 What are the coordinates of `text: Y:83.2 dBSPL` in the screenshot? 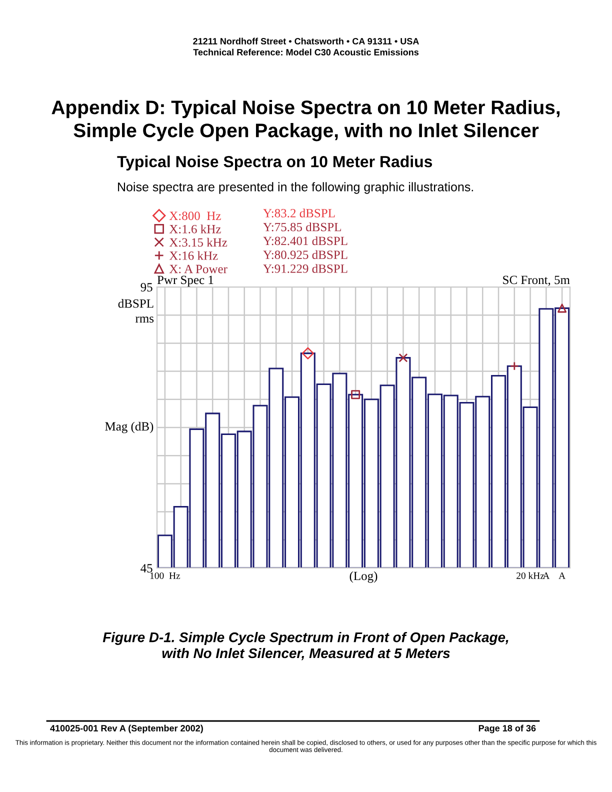 It's located at (299, 213).